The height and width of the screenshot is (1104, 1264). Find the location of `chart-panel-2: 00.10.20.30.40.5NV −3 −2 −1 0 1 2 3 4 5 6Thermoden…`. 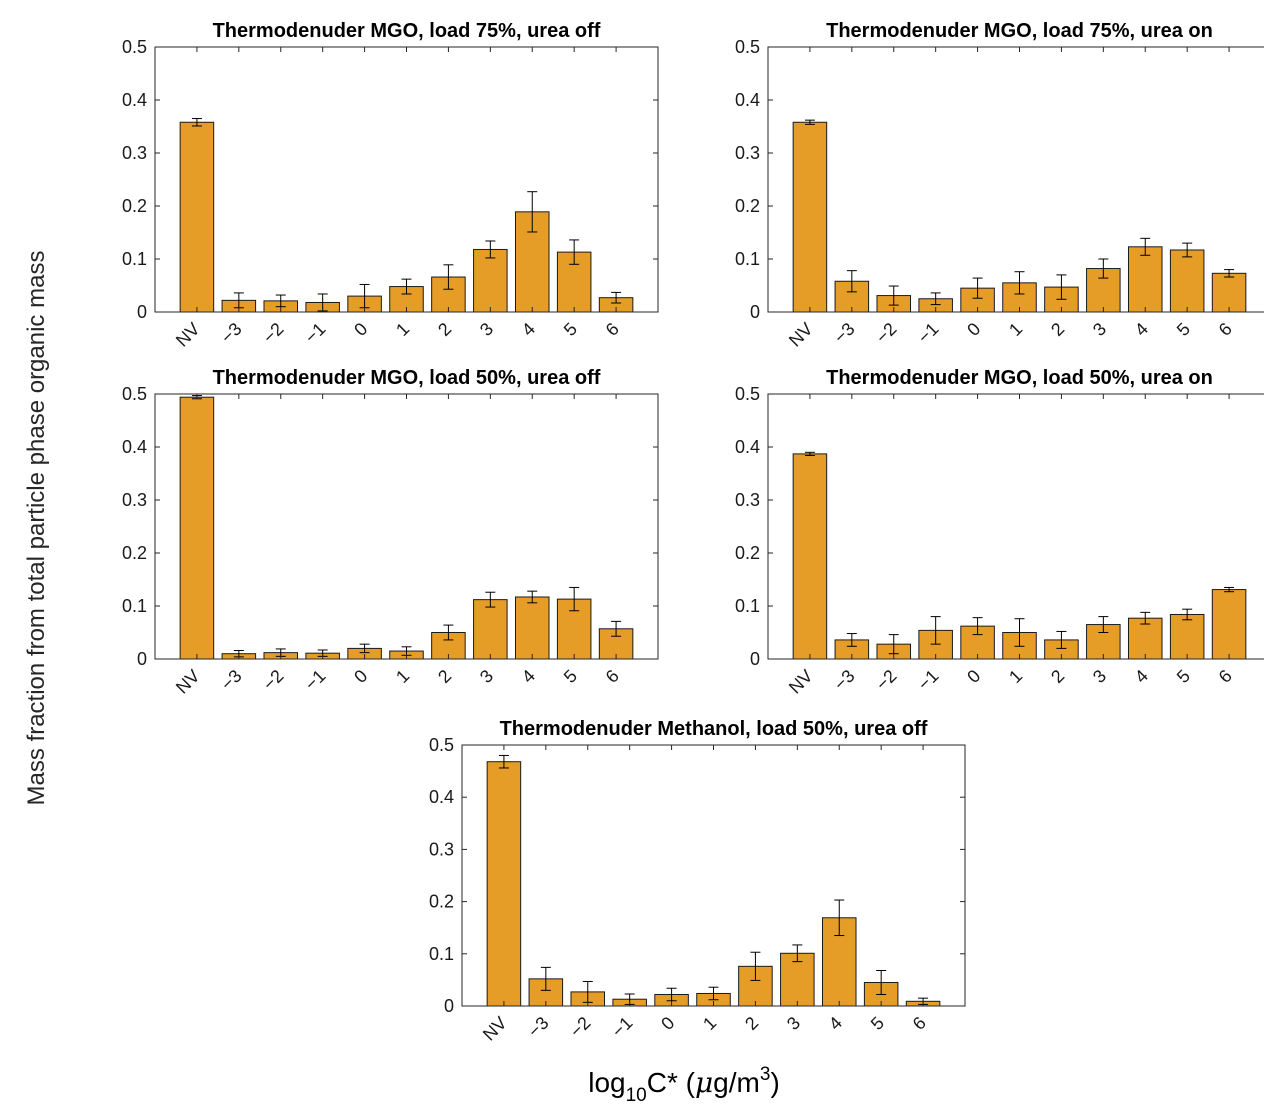

chart-panel-2: 00.10.20.30.40.5NV −3 −2 −1 0 1 2 3 4 5 6Thermoden… is located at coordinates (999, 185).